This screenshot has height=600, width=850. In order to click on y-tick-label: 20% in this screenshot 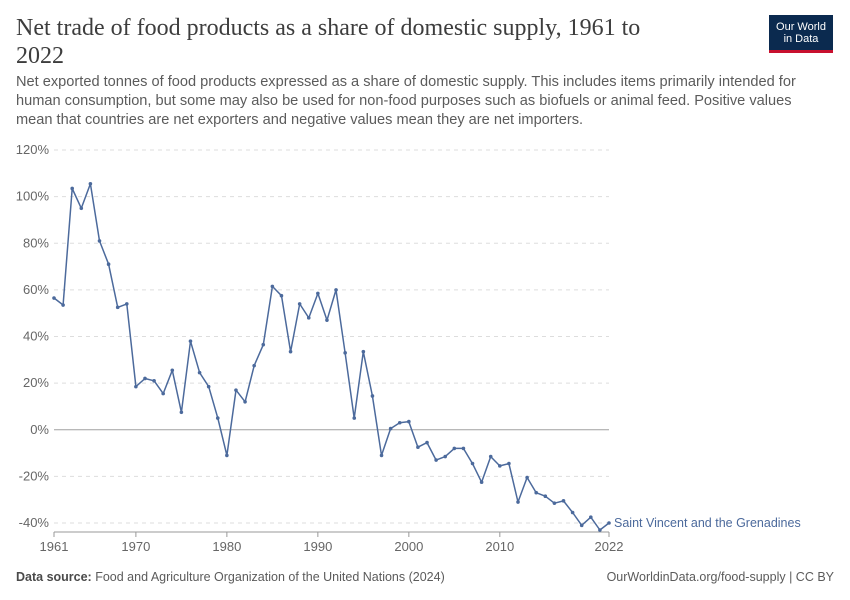, I will do `click(36, 382)`.